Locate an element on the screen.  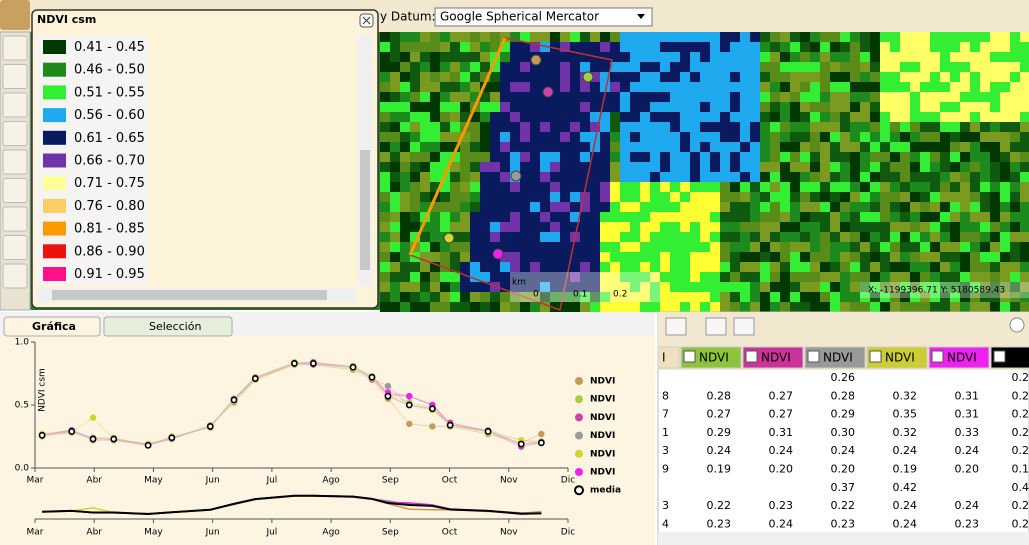
table-h-scrollbar is located at coordinates (843, 538).